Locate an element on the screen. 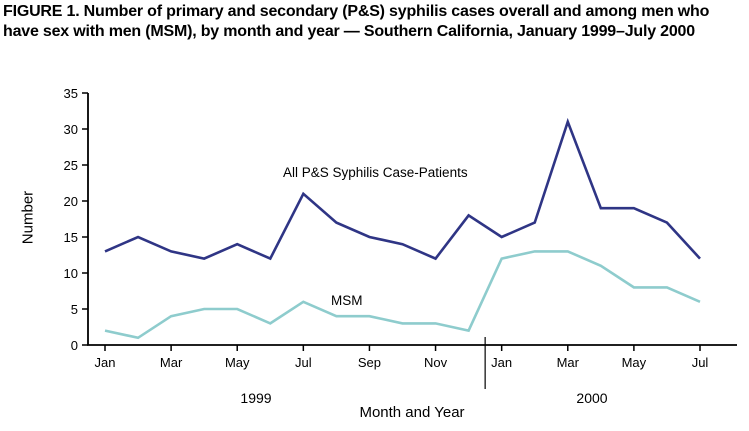 This screenshot has width=749, height=431. svg-text: 25 is located at coordinates (71, 165).